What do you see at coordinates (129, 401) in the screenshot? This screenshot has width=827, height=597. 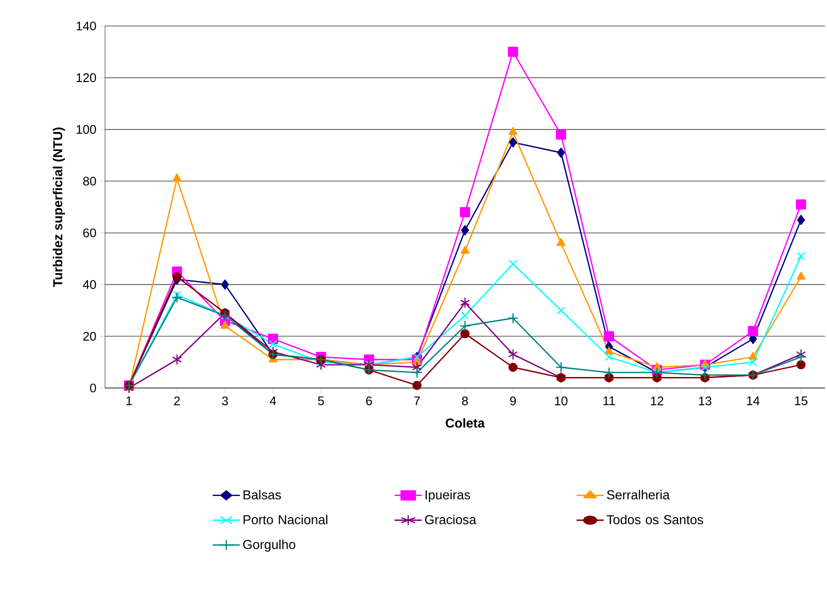 I see `x-tick-label: 1` at bounding box center [129, 401].